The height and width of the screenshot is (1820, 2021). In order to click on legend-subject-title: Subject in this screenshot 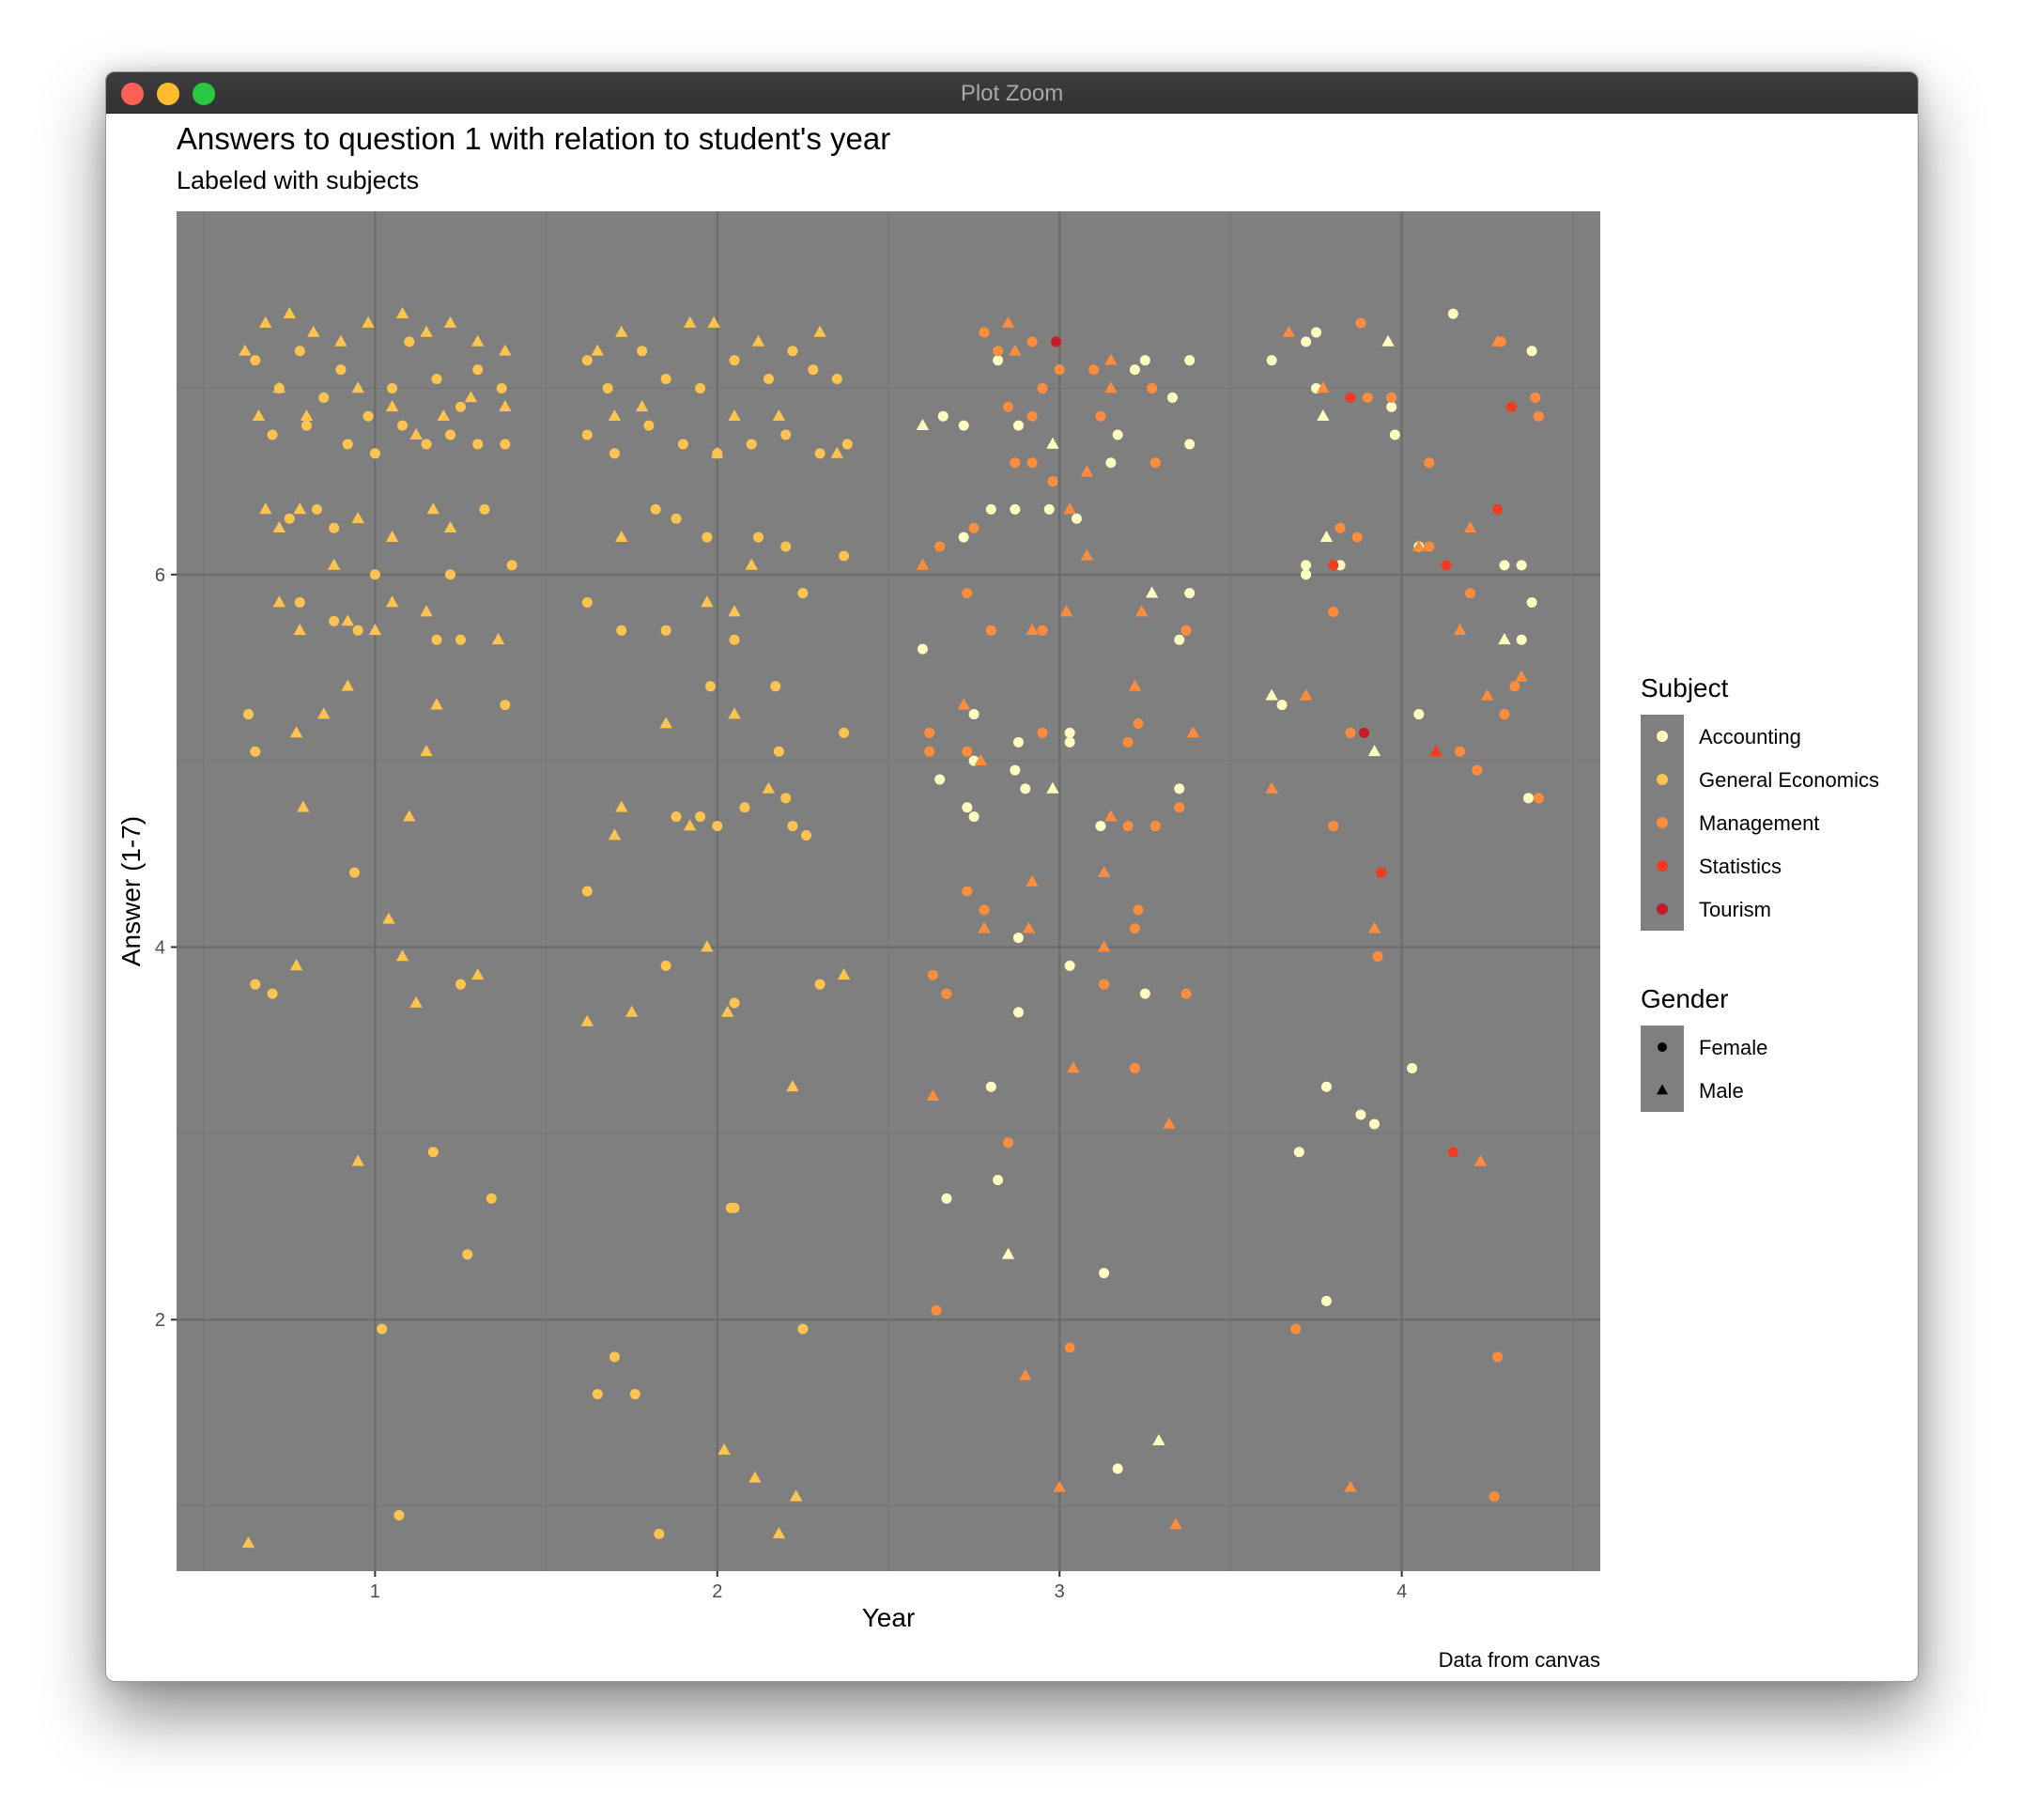, I will do `click(1685, 687)`.